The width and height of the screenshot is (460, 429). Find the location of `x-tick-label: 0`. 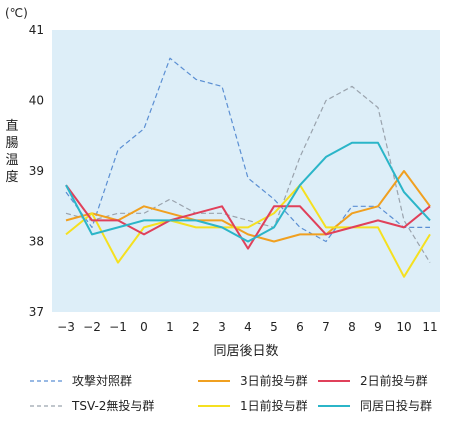

x-tick-label: 0 is located at coordinates (144, 327).